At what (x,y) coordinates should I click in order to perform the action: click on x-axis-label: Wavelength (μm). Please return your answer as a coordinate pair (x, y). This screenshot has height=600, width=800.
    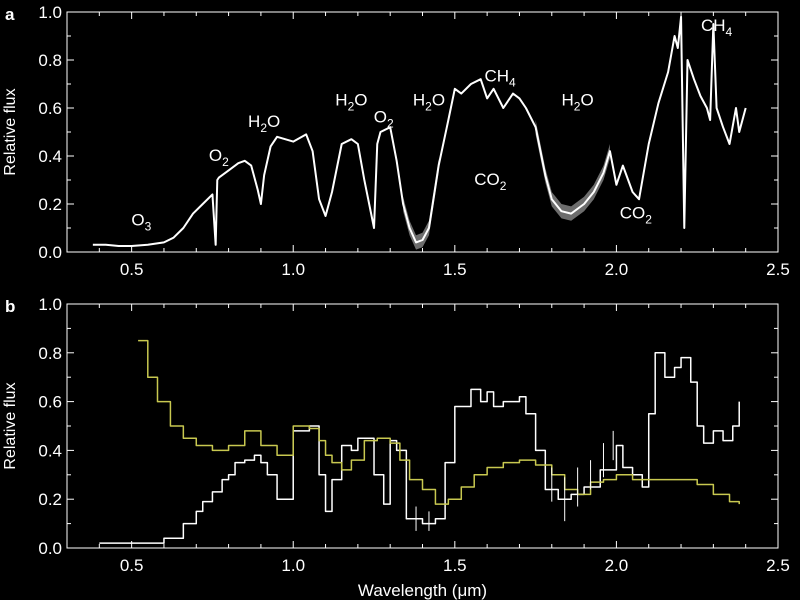
    Looking at the image, I should click on (422, 590).